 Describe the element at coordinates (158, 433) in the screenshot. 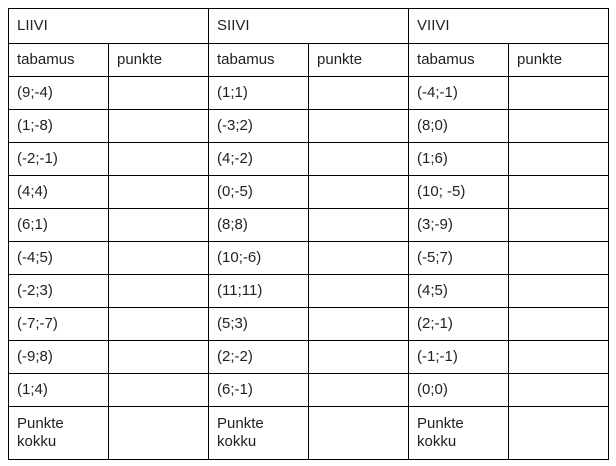

I see `total-points-cell-liivi` at that location.